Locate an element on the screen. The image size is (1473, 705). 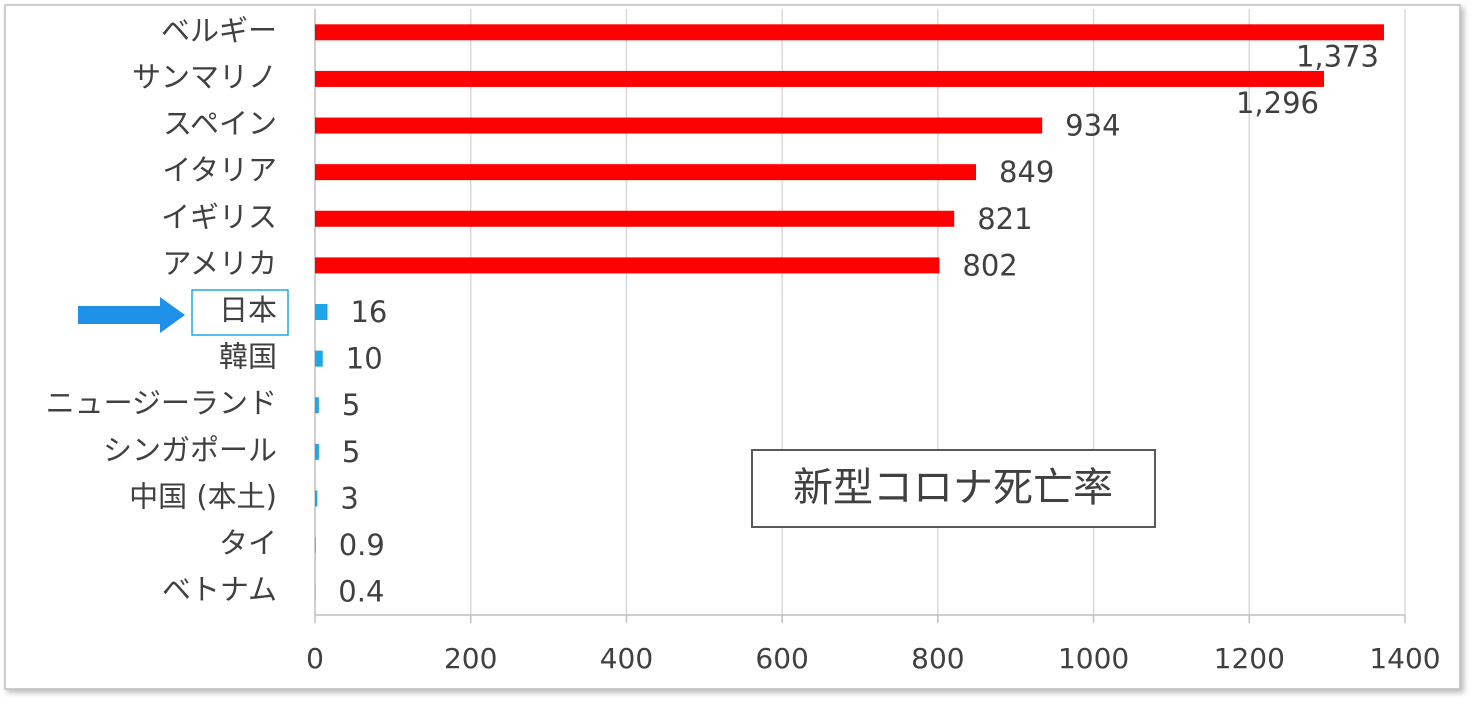
y-tick-label: ニュージーランド is located at coordinates (161, 403).